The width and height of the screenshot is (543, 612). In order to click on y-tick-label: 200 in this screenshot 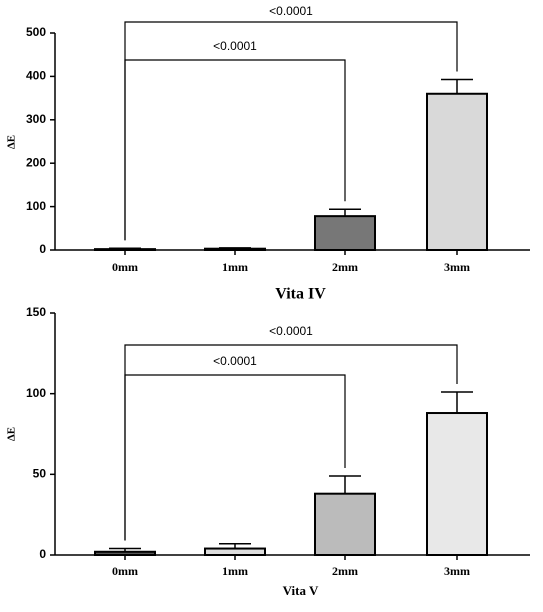, I will do `click(36, 162)`.